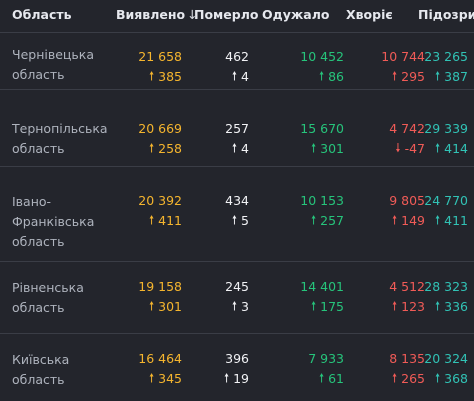 Image resolution: width=474 pixels, height=401 pixels. What do you see at coordinates (407, 200) in the screenshot?
I see `sick-value: 9 805` at bounding box center [407, 200].